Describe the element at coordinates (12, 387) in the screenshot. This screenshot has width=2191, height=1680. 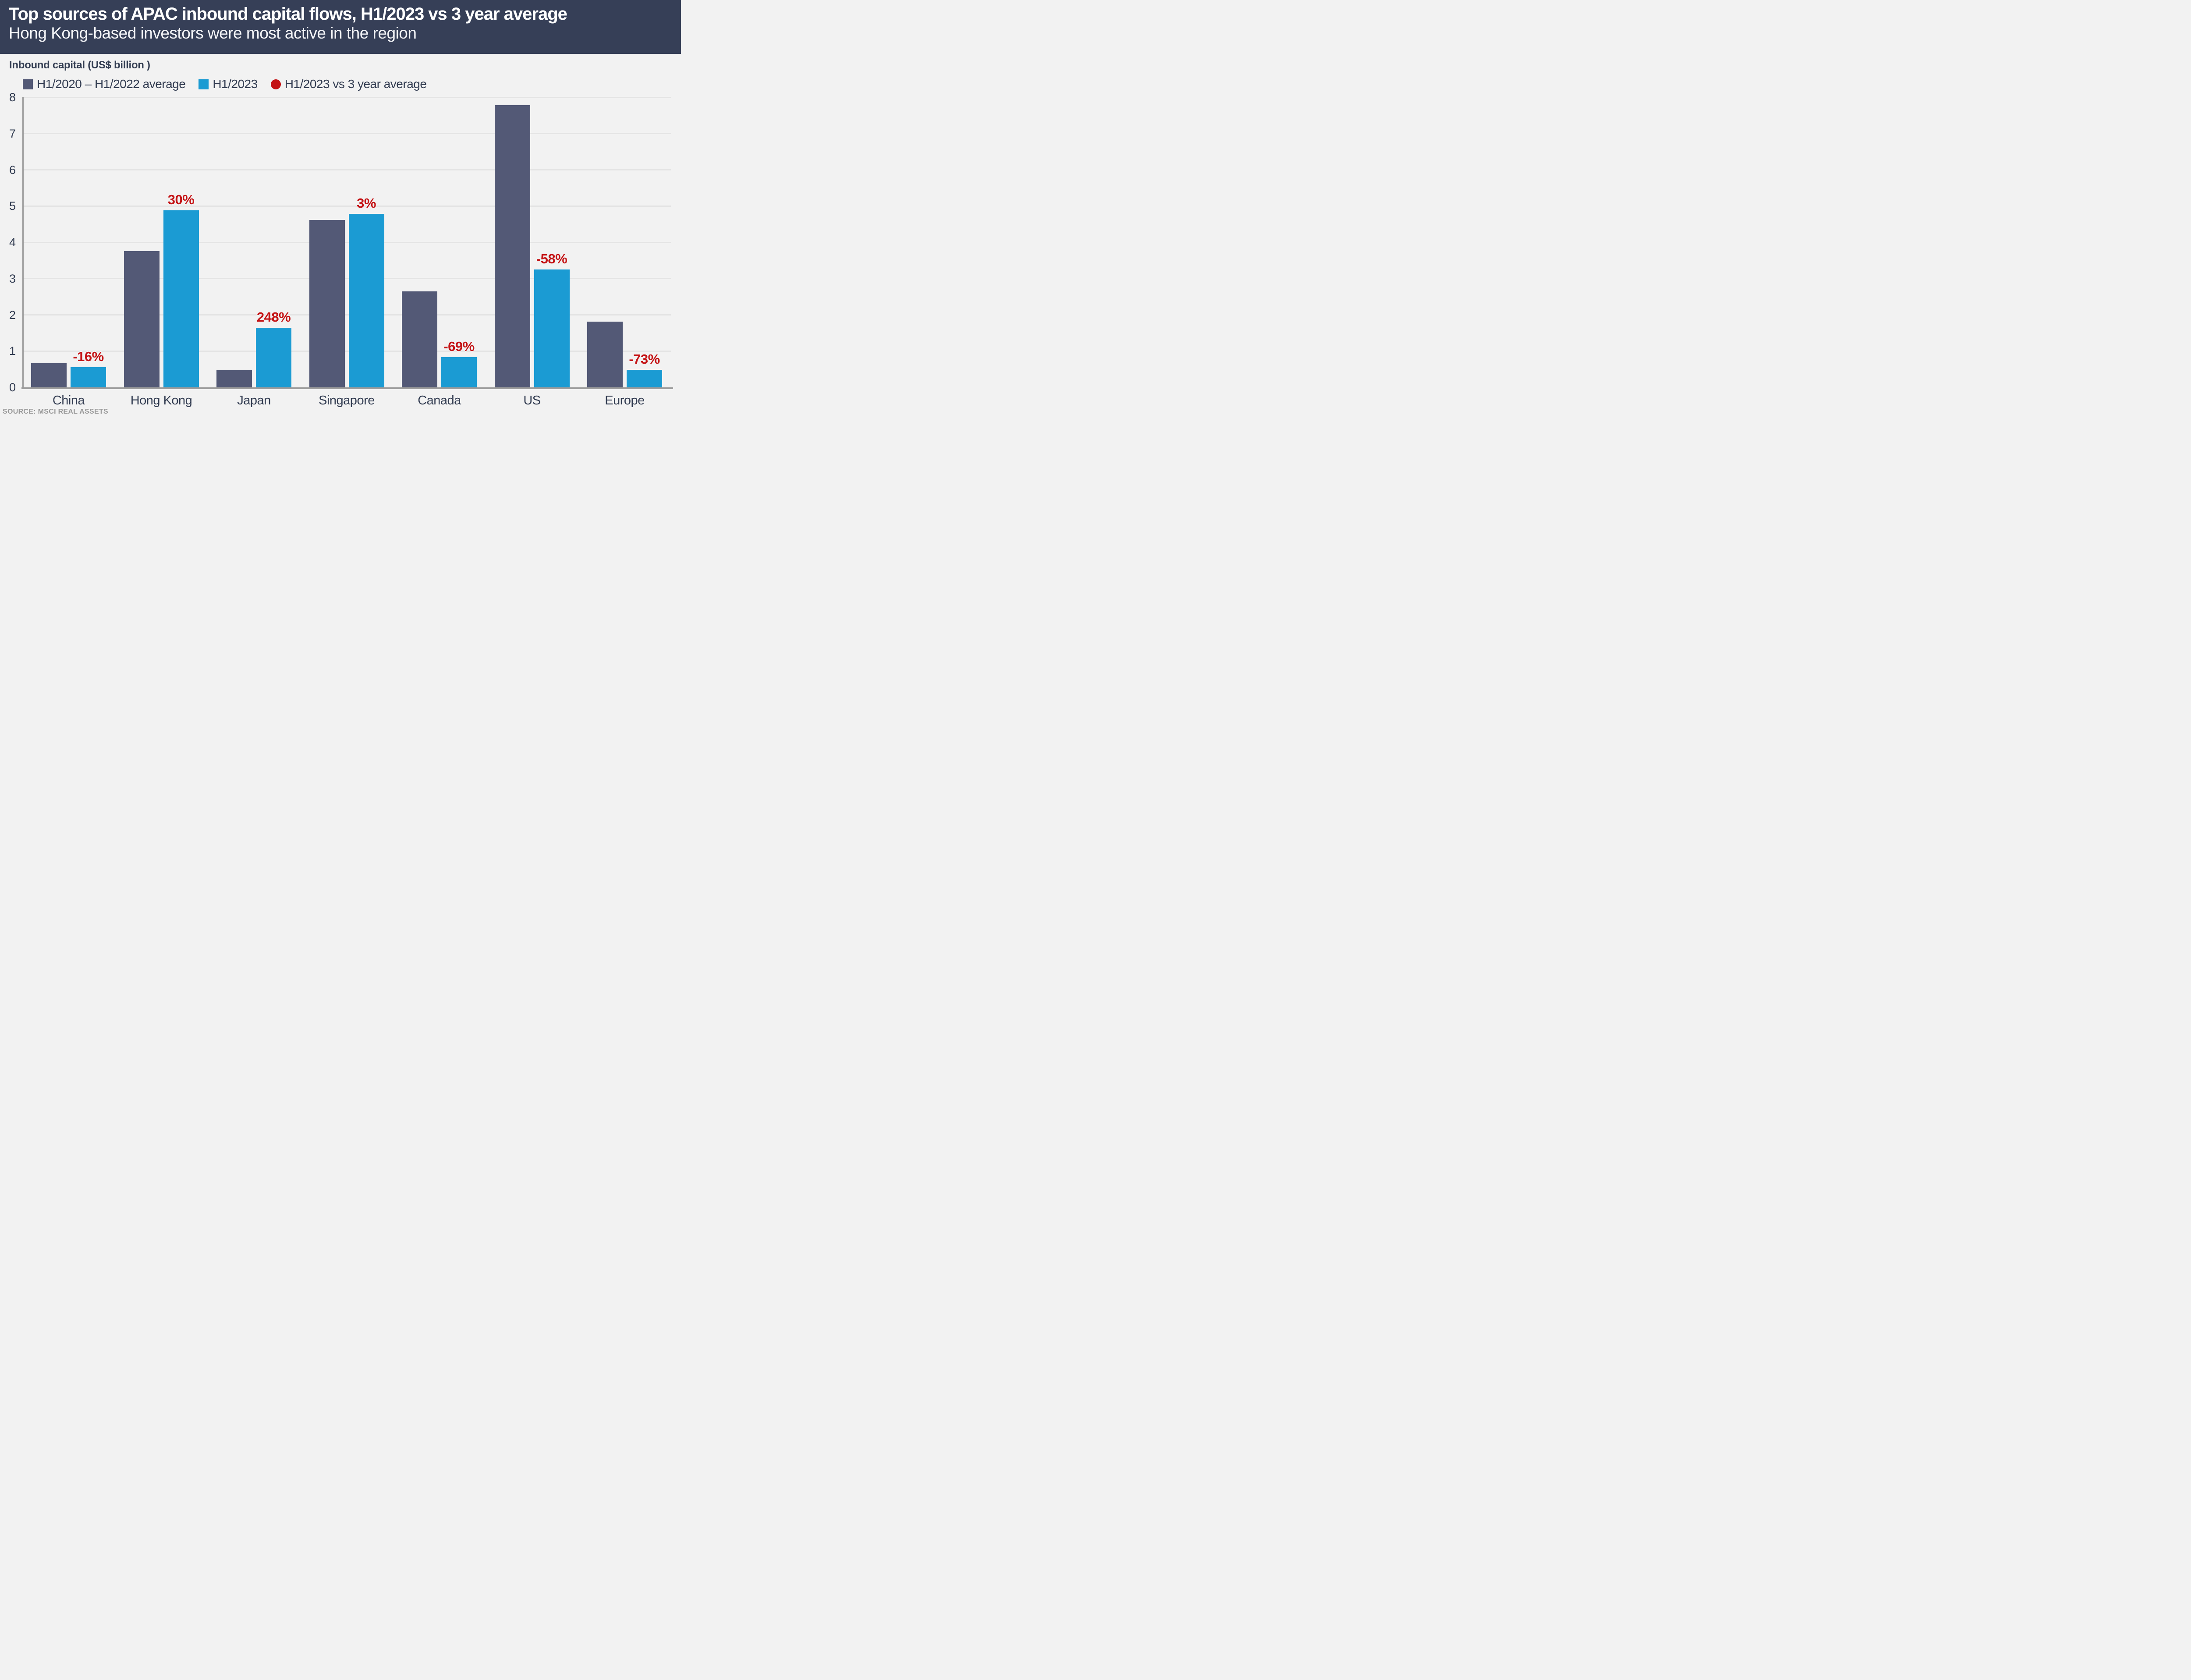
I see `y-tick-label-0: 0` at that location.